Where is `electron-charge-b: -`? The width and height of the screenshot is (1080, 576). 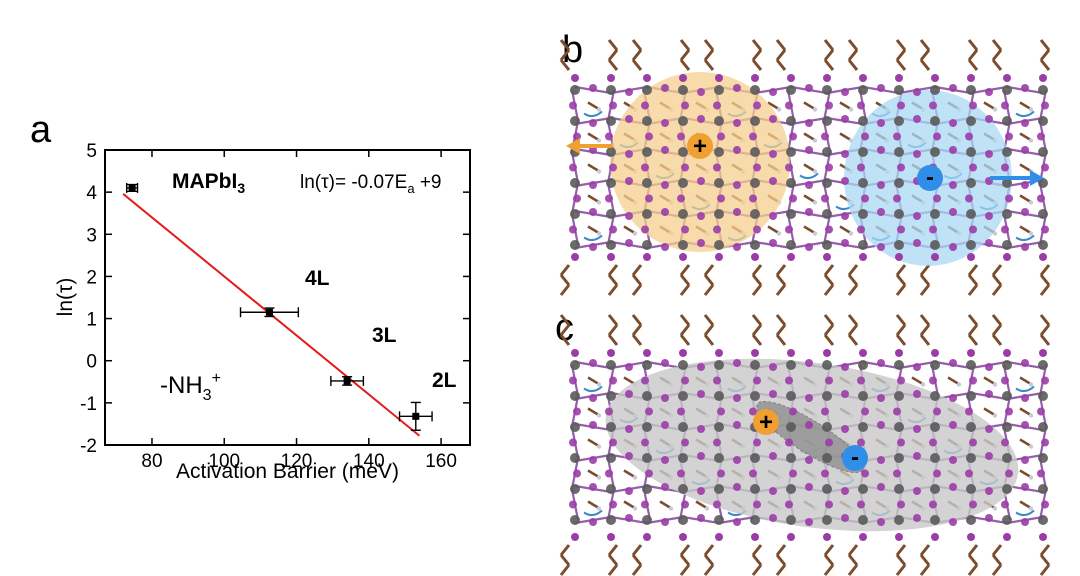
electron-charge-b: - is located at coordinates (930, 177).